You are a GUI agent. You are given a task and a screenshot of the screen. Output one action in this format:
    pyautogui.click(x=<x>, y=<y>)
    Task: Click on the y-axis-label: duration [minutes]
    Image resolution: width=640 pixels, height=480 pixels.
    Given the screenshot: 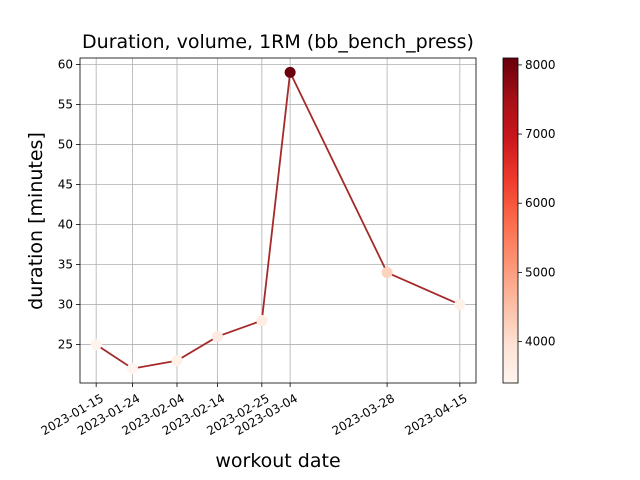 What is the action you would take?
    pyautogui.click(x=36, y=221)
    